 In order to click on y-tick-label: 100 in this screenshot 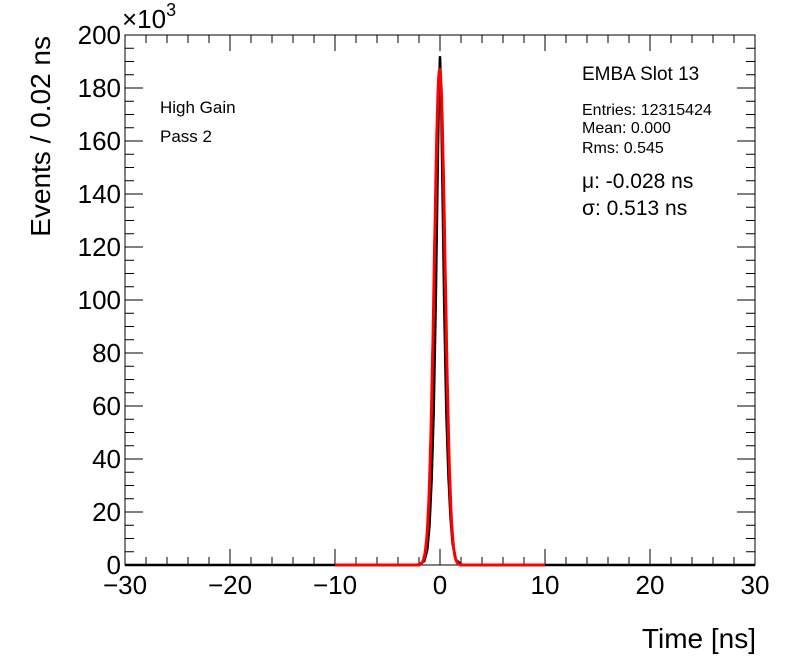, I will do `click(99, 300)`.